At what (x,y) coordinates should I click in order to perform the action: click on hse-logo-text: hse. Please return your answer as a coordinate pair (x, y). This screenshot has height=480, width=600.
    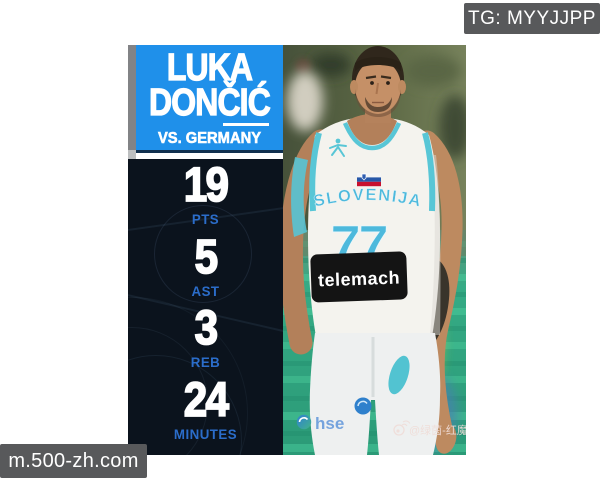
    Looking at the image, I should click on (329, 423).